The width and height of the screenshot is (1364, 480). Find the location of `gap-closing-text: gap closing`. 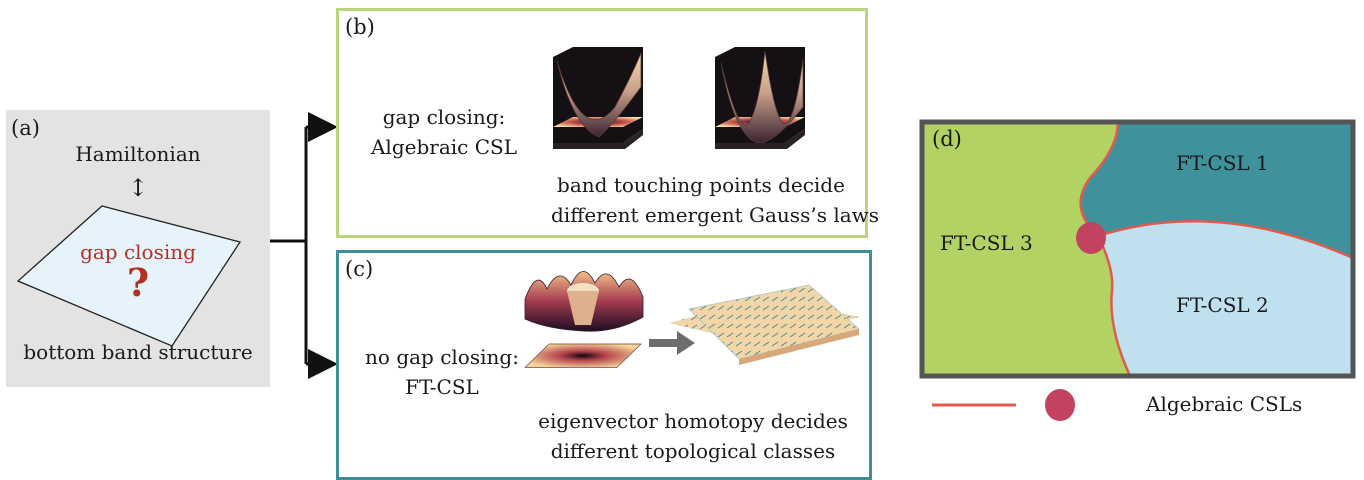

gap-closing-text: gap closing is located at coordinates (138, 252).